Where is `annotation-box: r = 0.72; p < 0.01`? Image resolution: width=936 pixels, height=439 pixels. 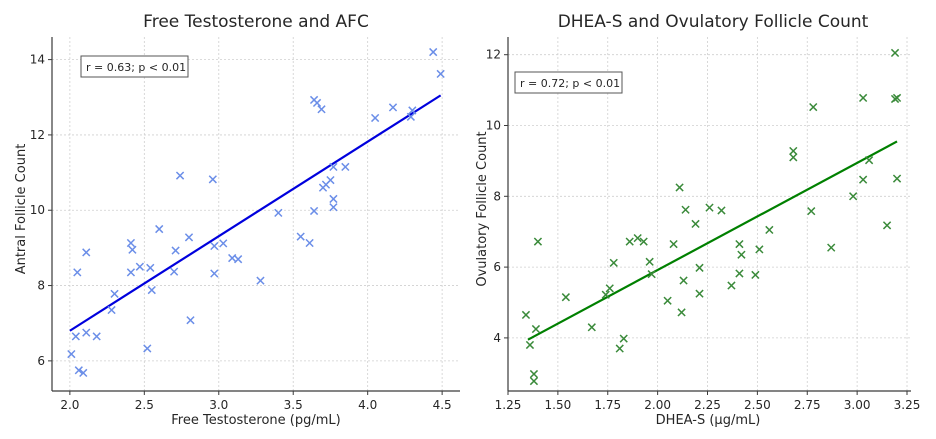
annotation-box: r = 0.72; p < 0.01 is located at coordinates (568, 82).